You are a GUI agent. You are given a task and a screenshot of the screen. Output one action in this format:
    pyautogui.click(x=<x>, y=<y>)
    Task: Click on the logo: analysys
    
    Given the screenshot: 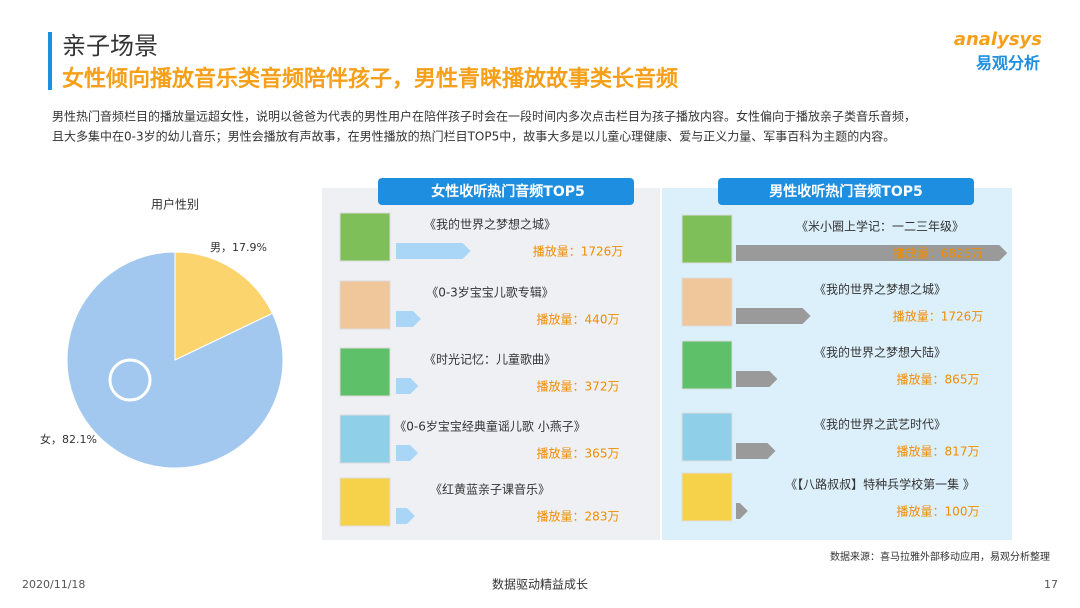 What is the action you would take?
    pyautogui.click(x=998, y=39)
    